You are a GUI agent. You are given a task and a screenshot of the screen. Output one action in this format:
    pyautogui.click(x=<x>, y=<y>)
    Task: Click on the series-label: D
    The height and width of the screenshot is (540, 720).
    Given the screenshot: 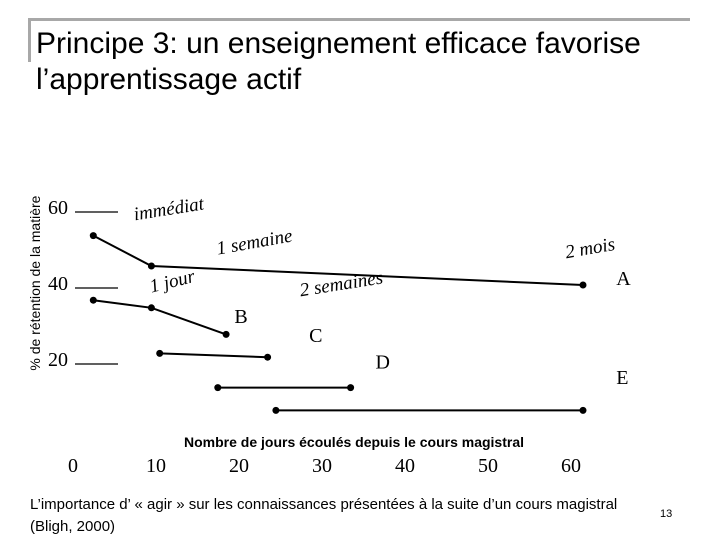 What is the action you would take?
    pyautogui.click(x=383, y=363)
    